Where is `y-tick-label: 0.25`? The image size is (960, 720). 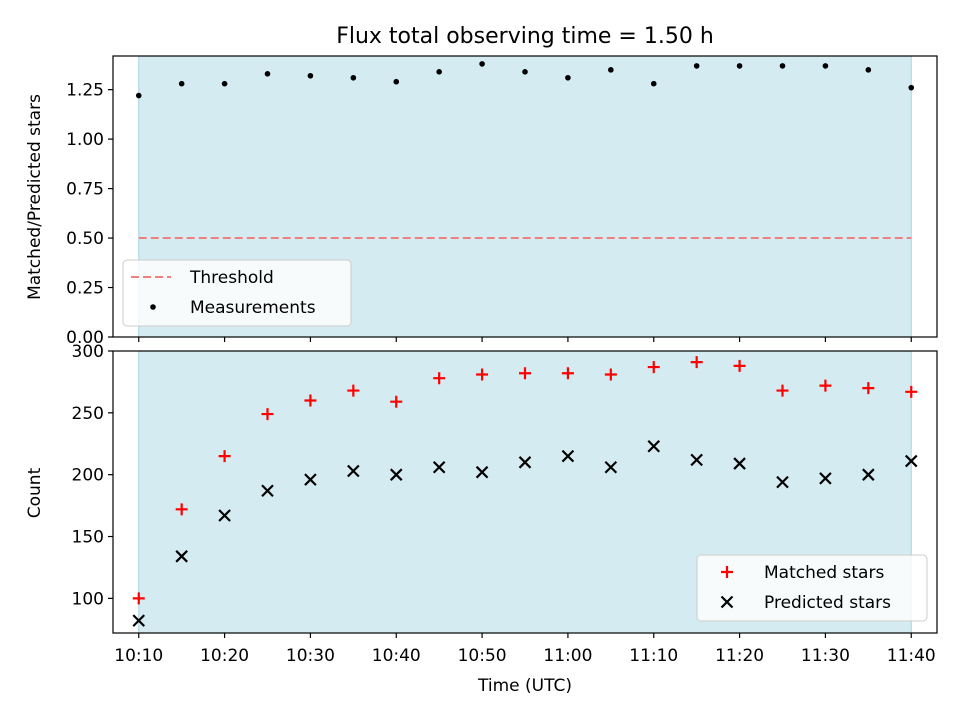 y-tick-label: 0.25 is located at coordinates (85, 289).